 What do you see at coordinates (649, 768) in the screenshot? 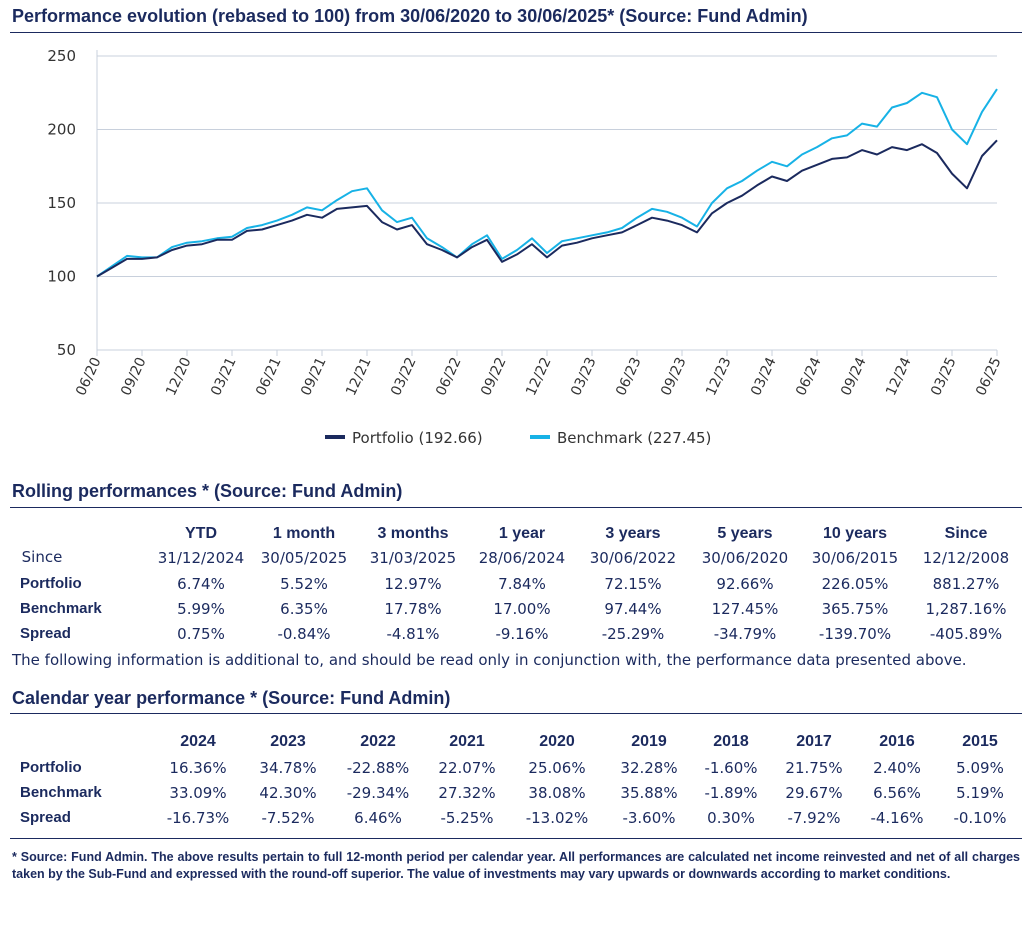
I see `table-cell: 32.28%` at bounding box center [649, 768].